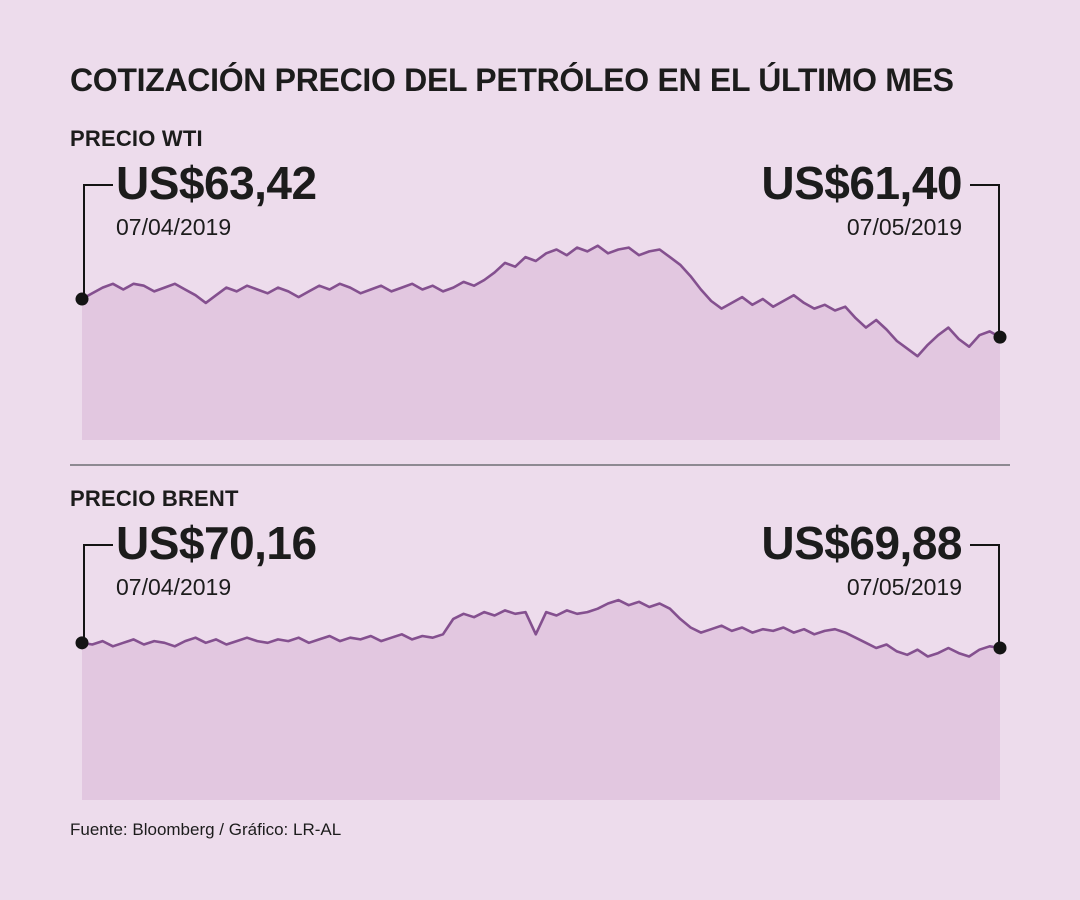  What do you see at coordinates (136, 138) in the screenshot?
I see `wti-section-title: PRECIO WTI` at bounding box center [136, 138].